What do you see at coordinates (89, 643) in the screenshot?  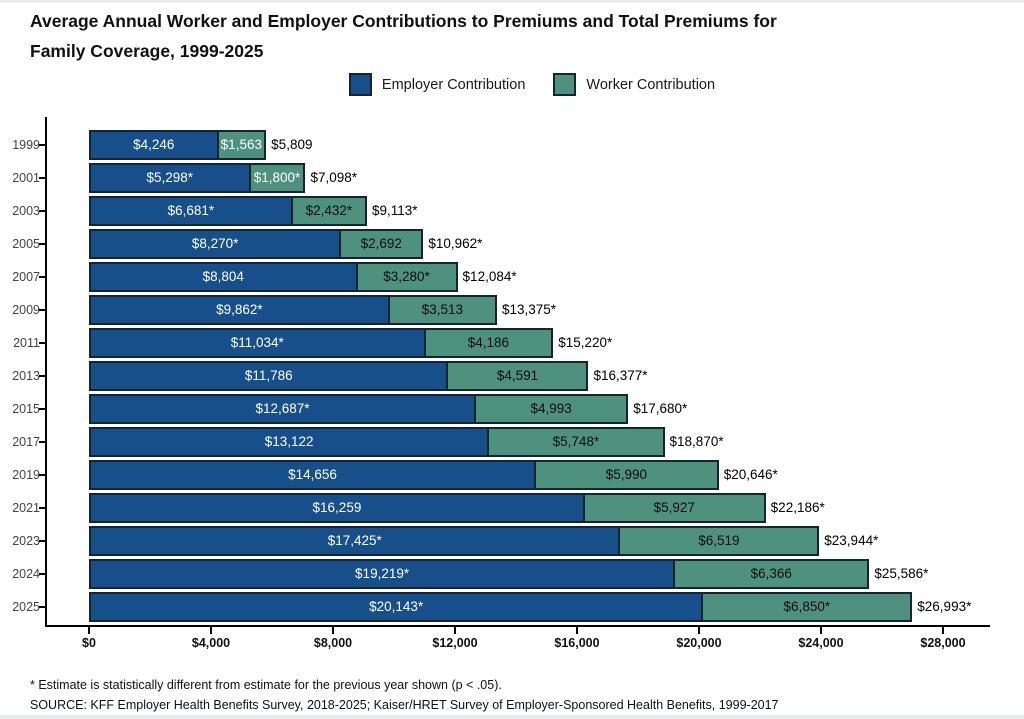 I see `x-axis-tick-label-$0: $0` at bounding box center [89, 643].